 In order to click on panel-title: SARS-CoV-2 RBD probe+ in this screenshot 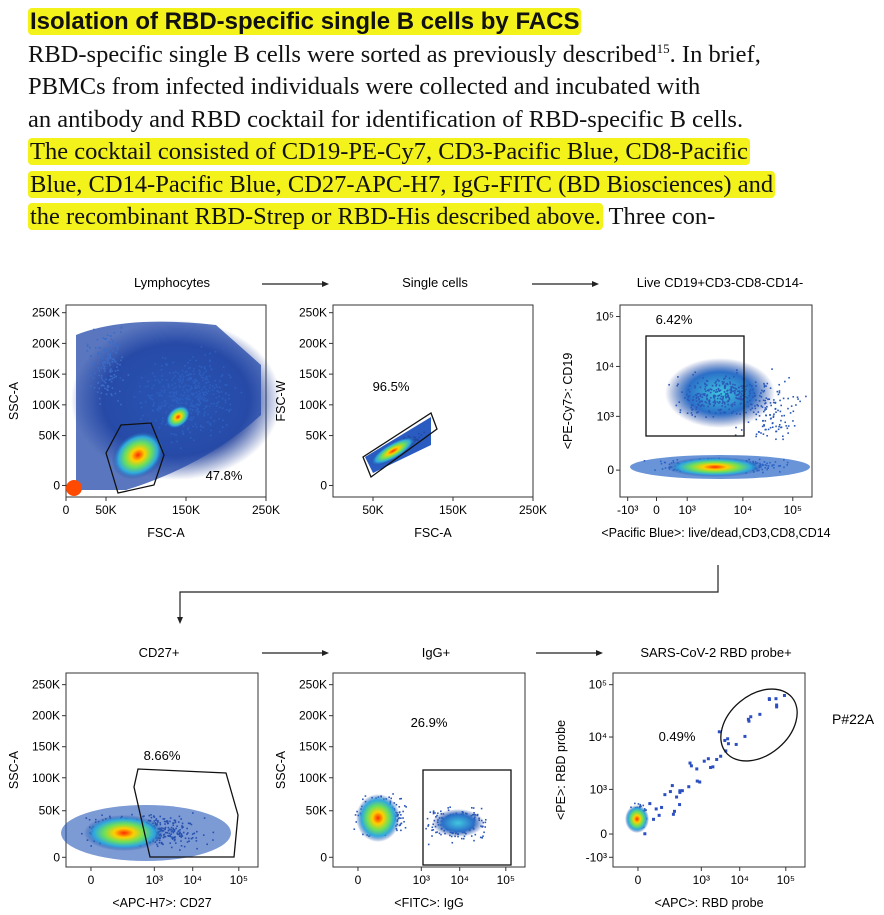, I will do `click(715, 652)`.